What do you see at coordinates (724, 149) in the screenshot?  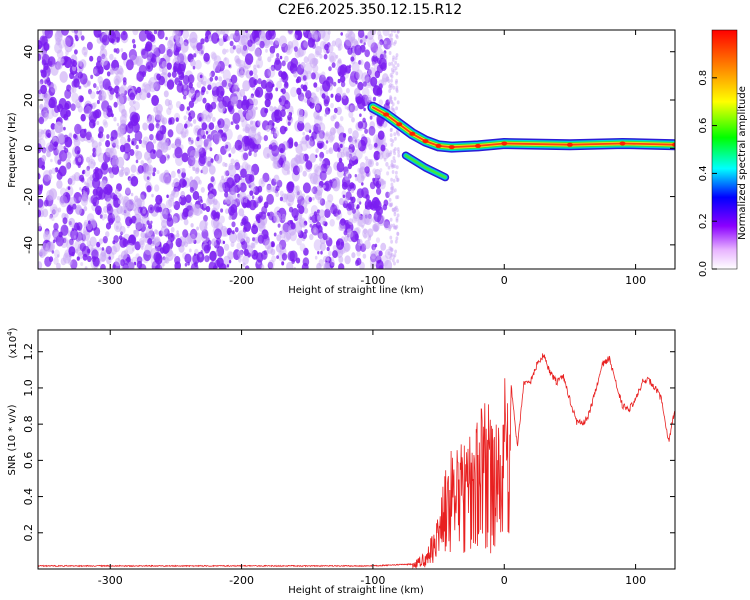 I see `colorbar-scale` at bounding box center [724, 149].